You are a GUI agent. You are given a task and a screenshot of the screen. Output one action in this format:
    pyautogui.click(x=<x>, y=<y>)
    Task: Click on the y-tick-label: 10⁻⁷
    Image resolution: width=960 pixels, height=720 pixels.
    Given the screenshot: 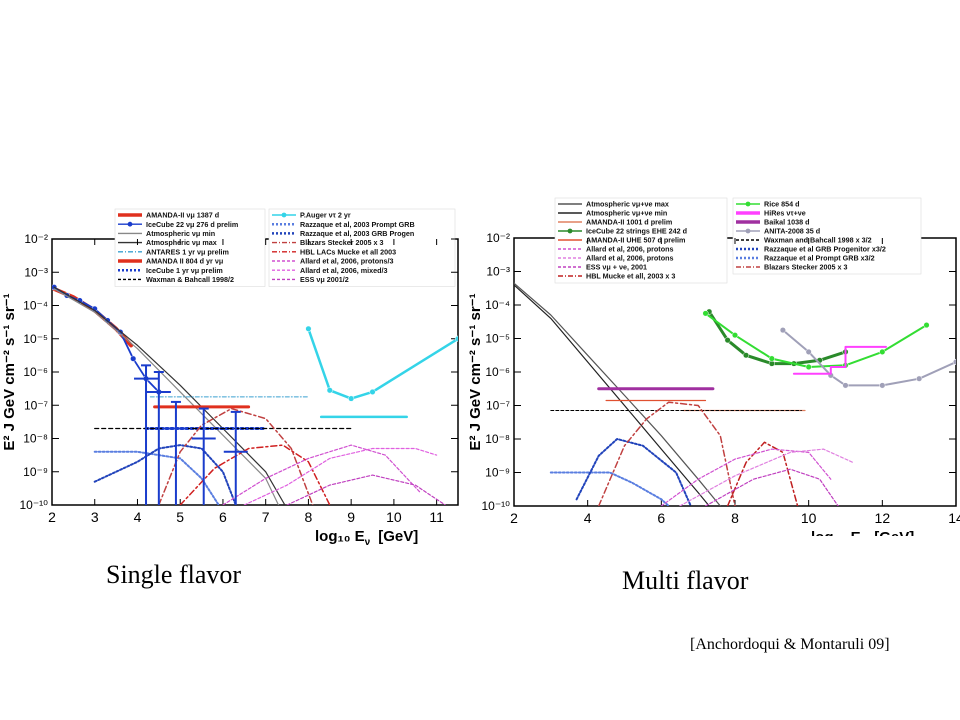 What is the action you would take?
    pyautogui.click(x=498, y=406)
    